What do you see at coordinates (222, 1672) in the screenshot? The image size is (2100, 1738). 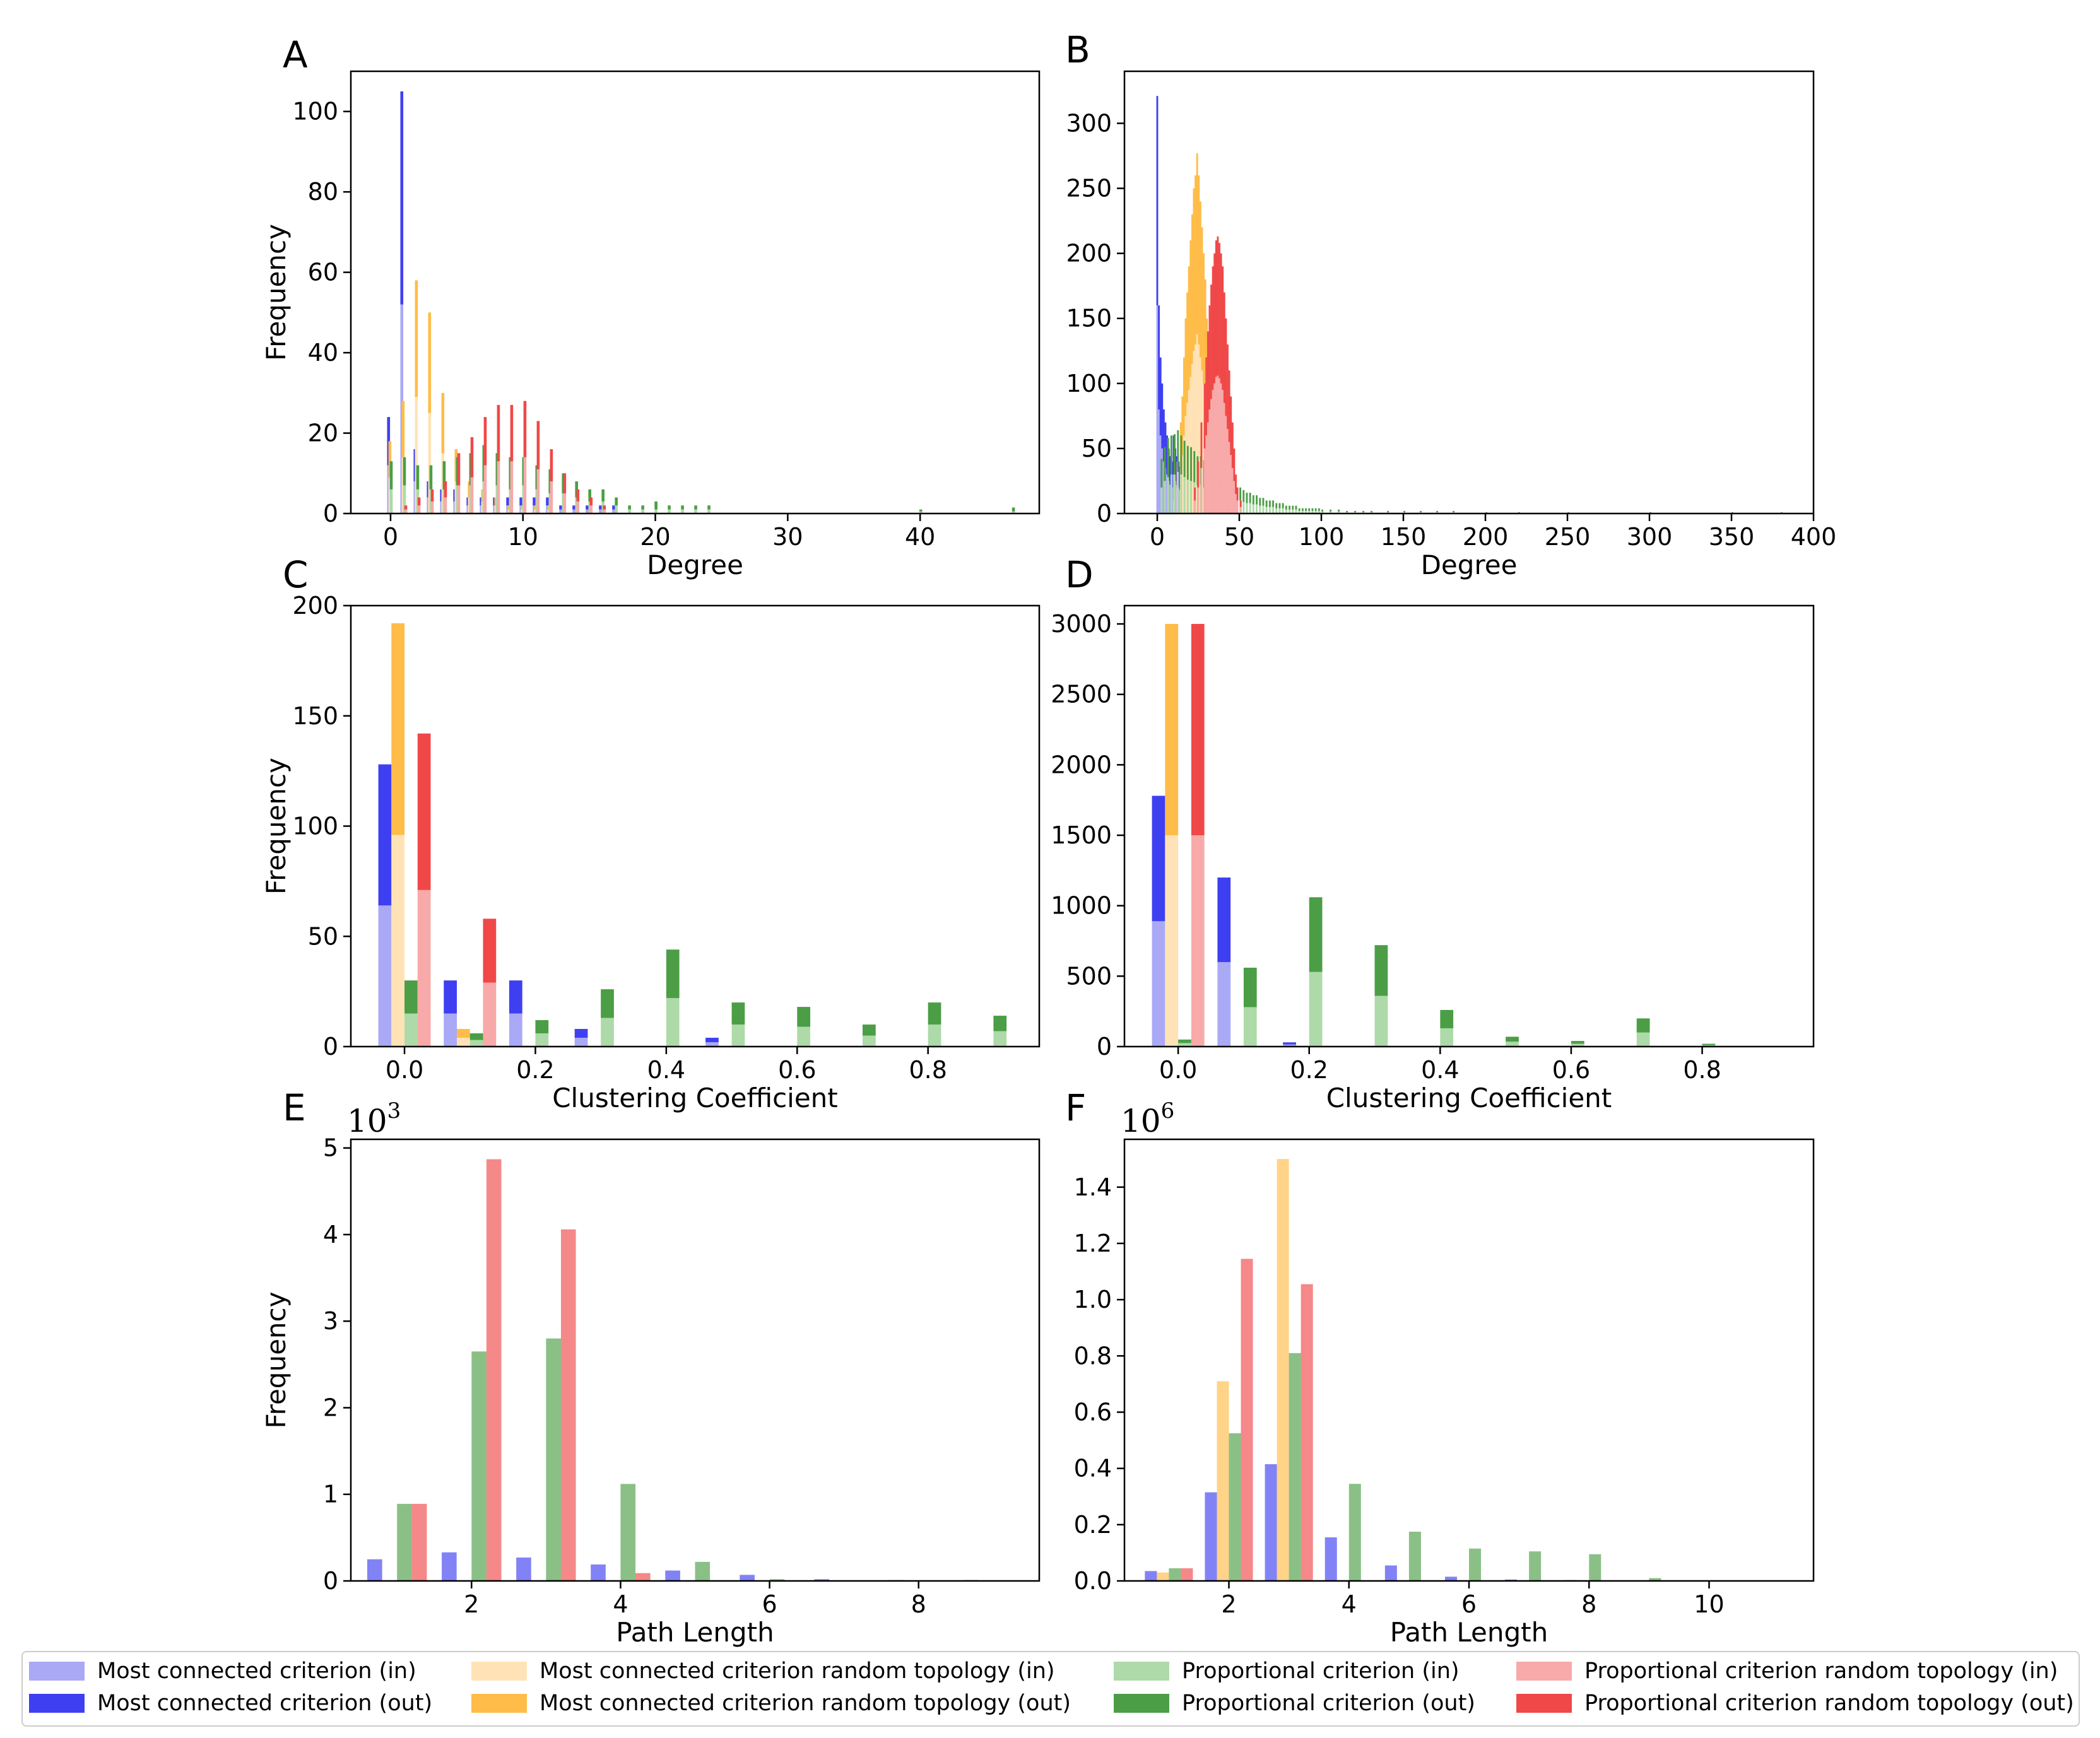 I see `legend-item-mc-in: Most connected criterion (in)` at bounding box center [222, 1672].